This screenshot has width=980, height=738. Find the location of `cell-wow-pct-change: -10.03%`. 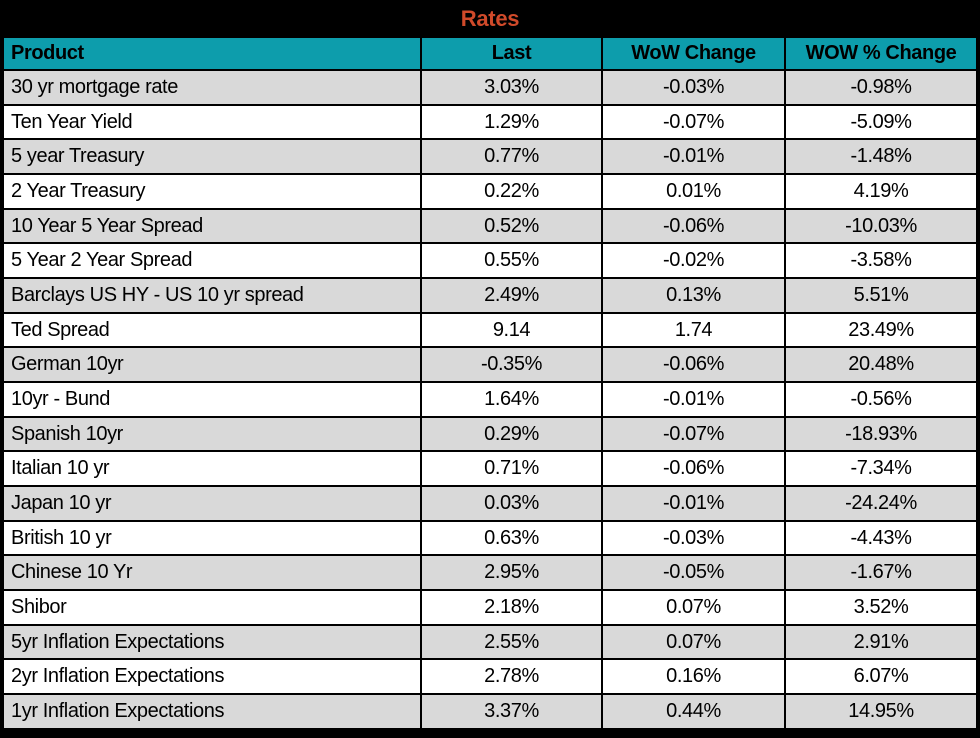

cell-wow-pct-change: -10.03% is located at coordinates (881, 226).